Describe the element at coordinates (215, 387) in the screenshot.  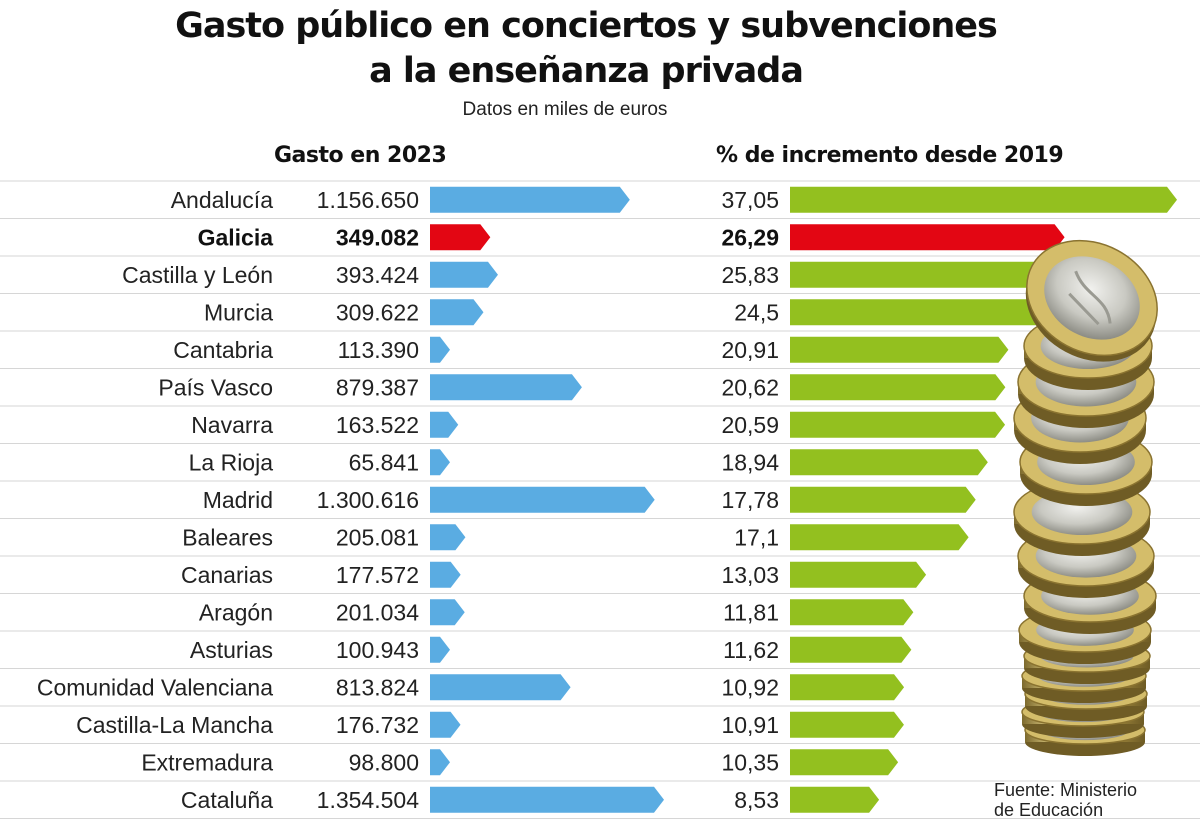
I see `region-label: País Vasco` at that location.